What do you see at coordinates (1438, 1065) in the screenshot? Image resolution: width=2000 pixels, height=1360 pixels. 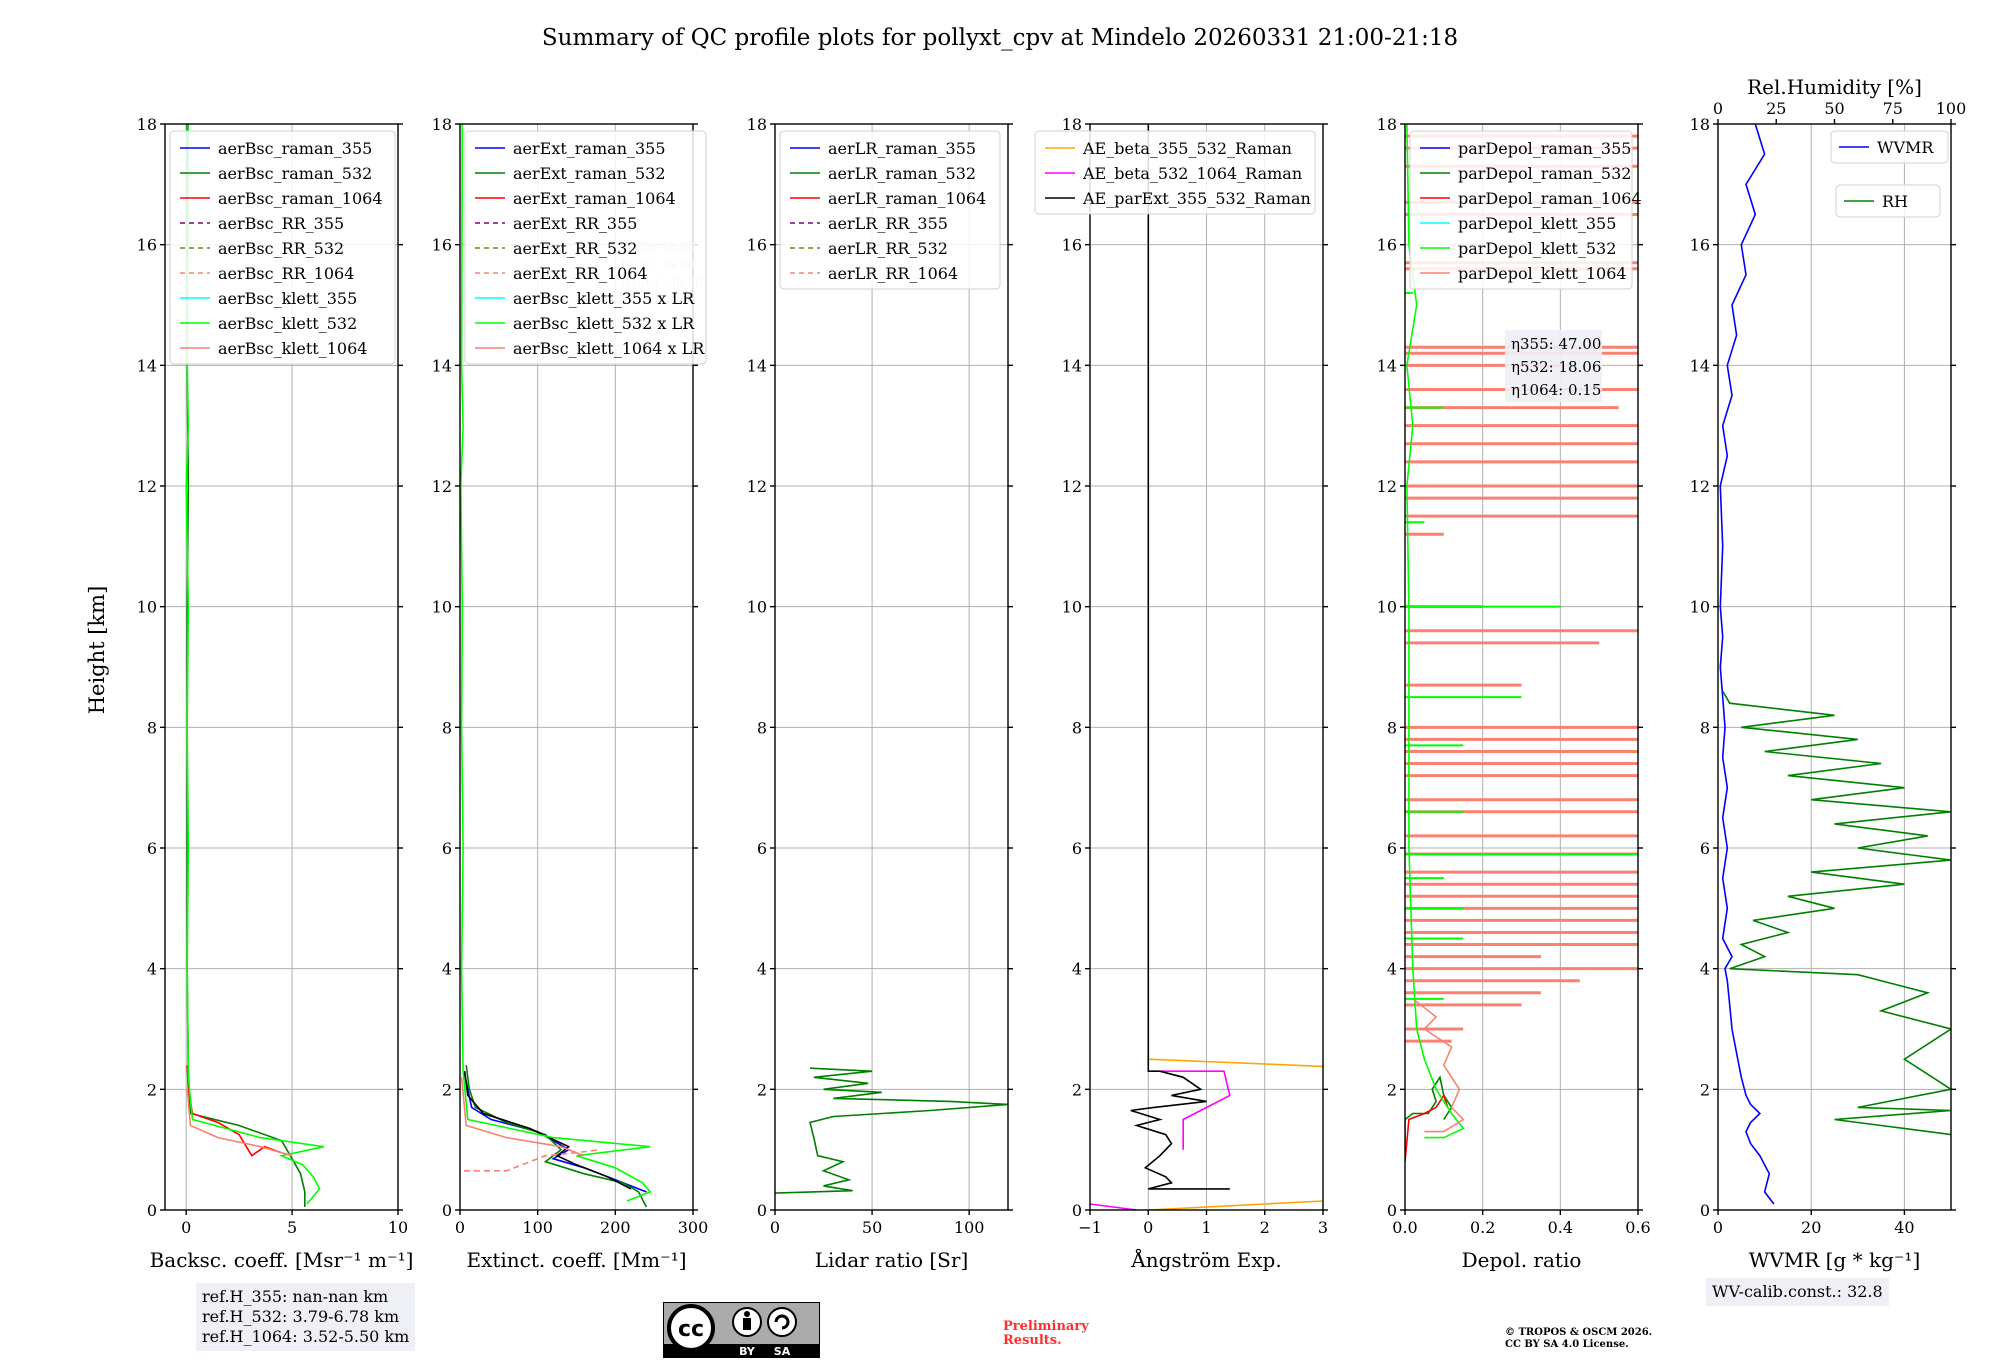 I see `series-pardepol-klett-1064-low-` at bounding box center [1438, 1065].